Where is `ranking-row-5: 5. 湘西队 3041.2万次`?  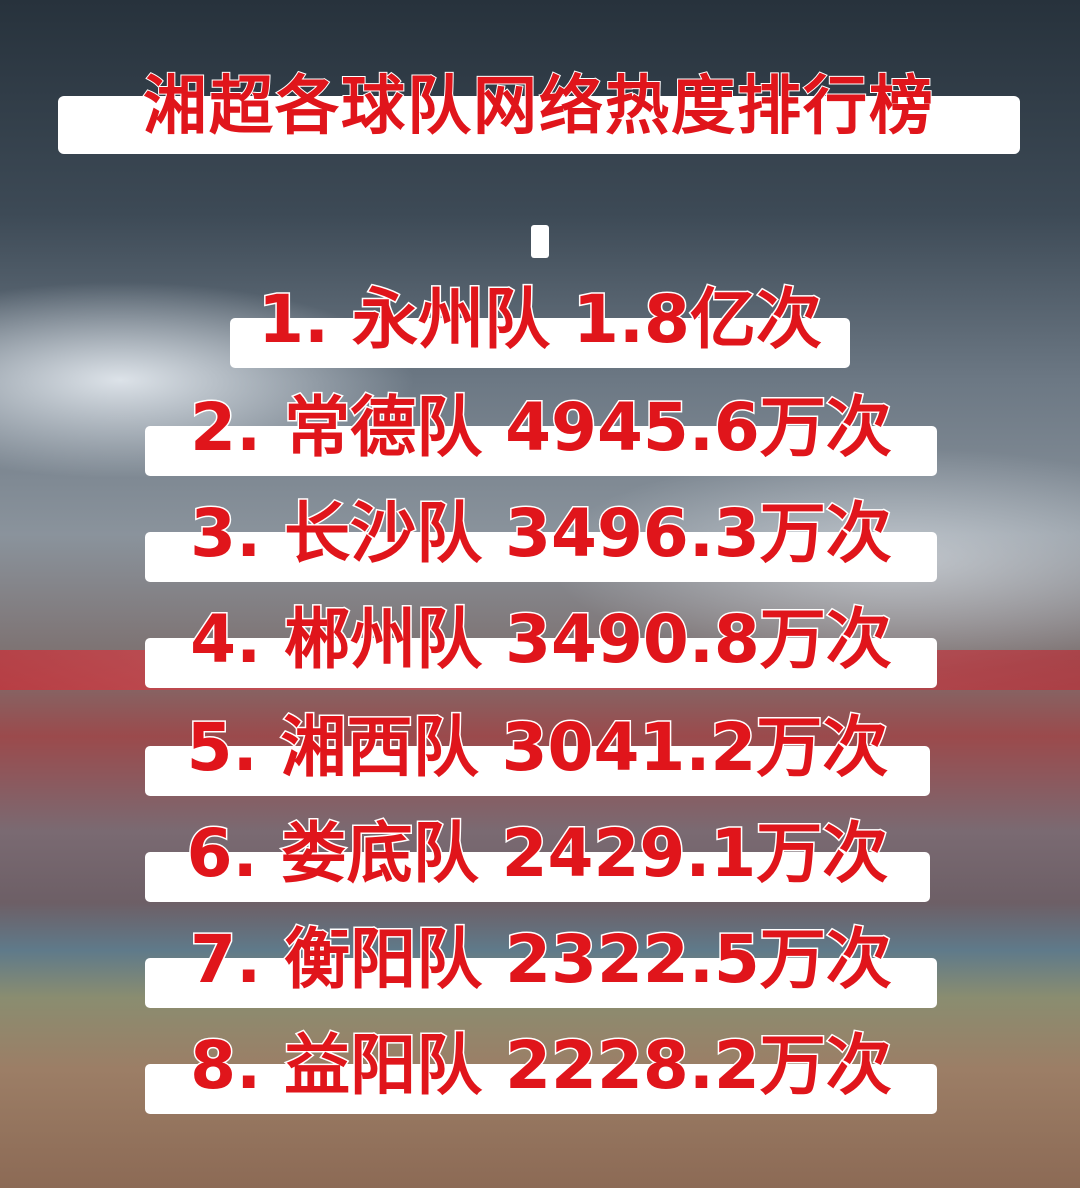 ranking-row-5: 5. 湘西队 3041.2万次 is located at coordinates (537, 751).